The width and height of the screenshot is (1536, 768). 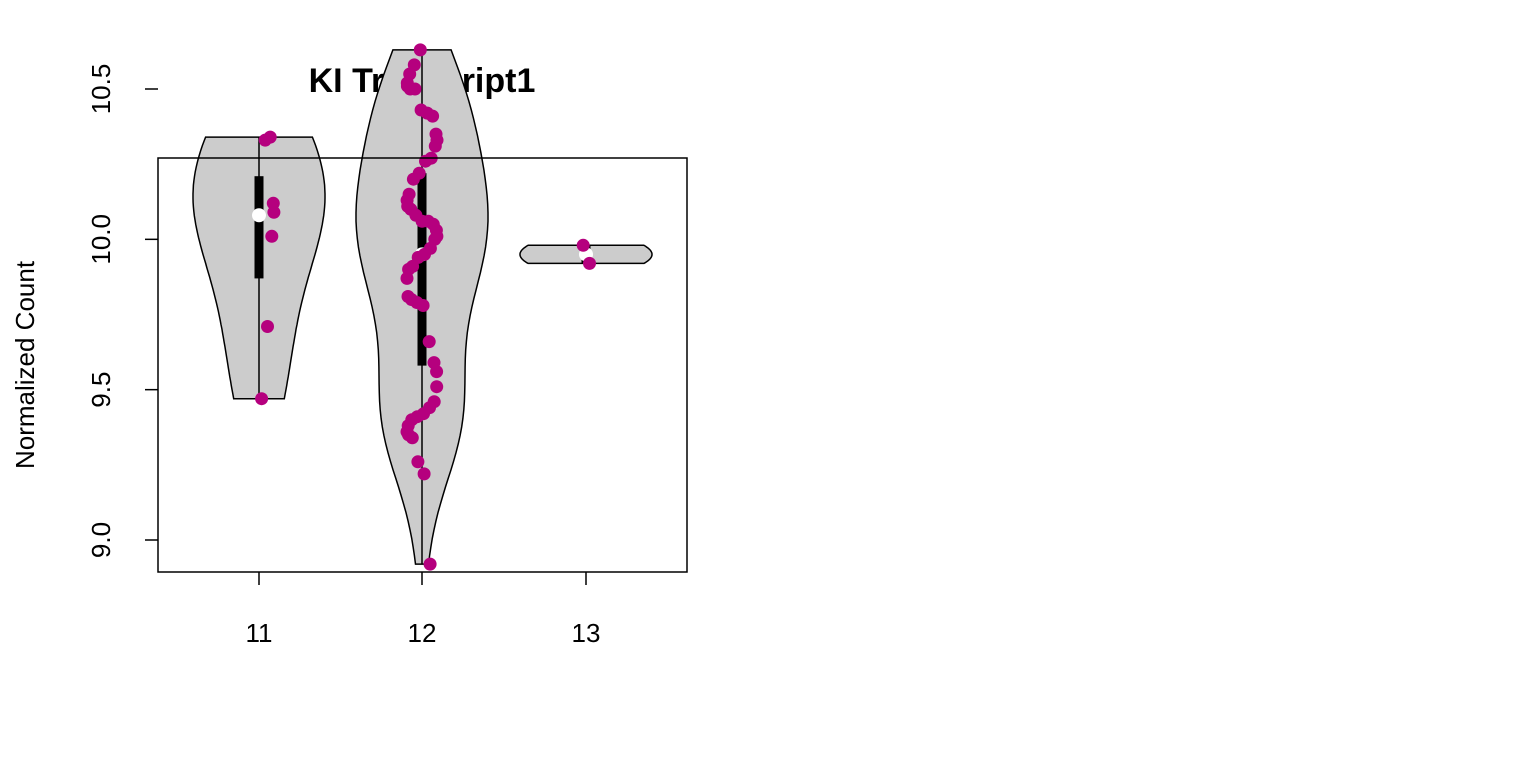 What do you see at coordinates (122, 311) in the screenshot?
I see `y-axis: 9.0 9.5 10.0 10.5` at bounding box center [122, 311].